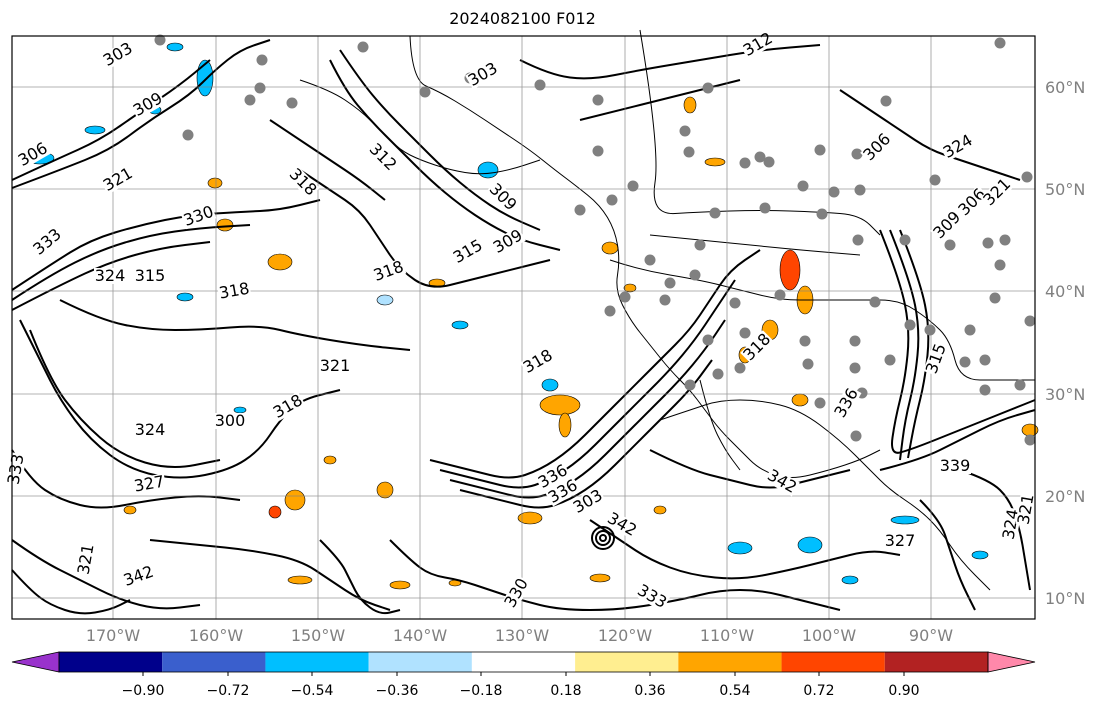  What do you see at coordinates (625, 635) in the screenshot?
I see `lon-label-120w: 120°W` at bounding box center [625, 635].